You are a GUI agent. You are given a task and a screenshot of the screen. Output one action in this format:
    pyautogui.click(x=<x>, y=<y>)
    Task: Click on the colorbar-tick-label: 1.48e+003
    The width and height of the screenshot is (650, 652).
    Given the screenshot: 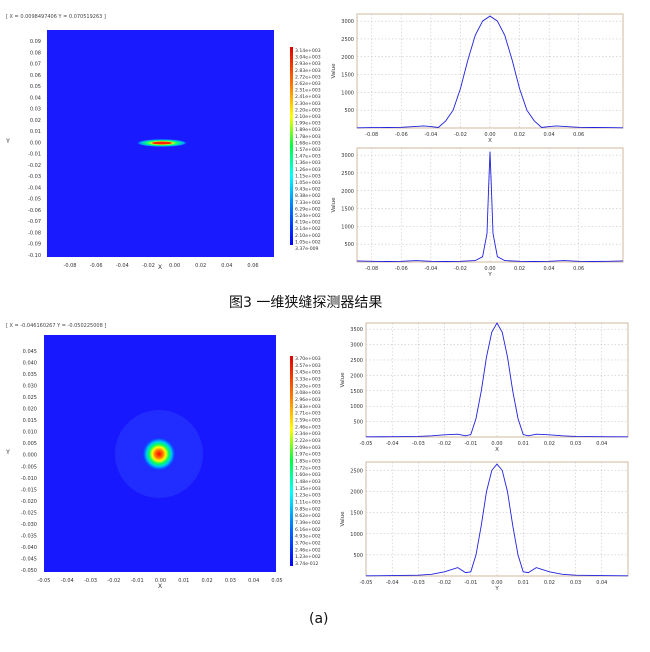 What is the action you would take?
    pyautogui.click(x=308, y=482)
    